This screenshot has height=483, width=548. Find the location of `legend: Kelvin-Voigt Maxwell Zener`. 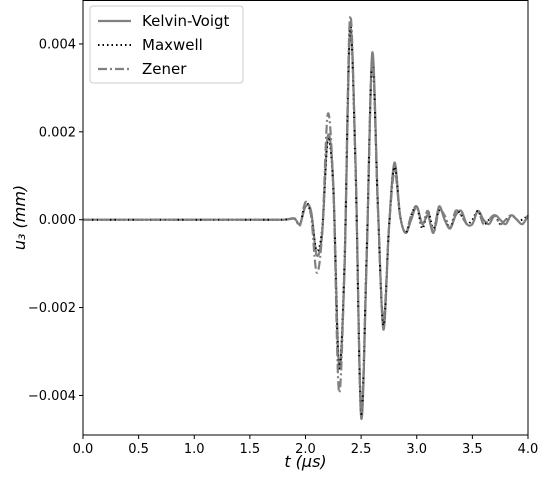

legend: Kelvin-Voigt Maxwell Zener is located at coordinates (166, 44).